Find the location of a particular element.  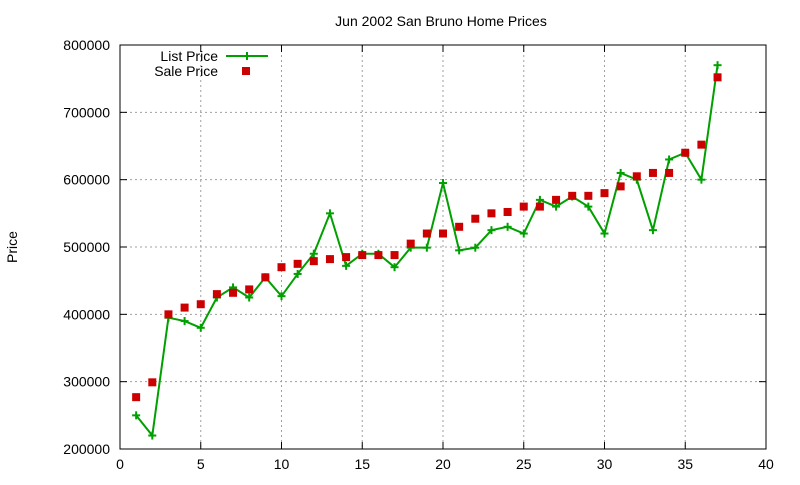

x-tick-label: 15 is located at coordinates (362, 464).